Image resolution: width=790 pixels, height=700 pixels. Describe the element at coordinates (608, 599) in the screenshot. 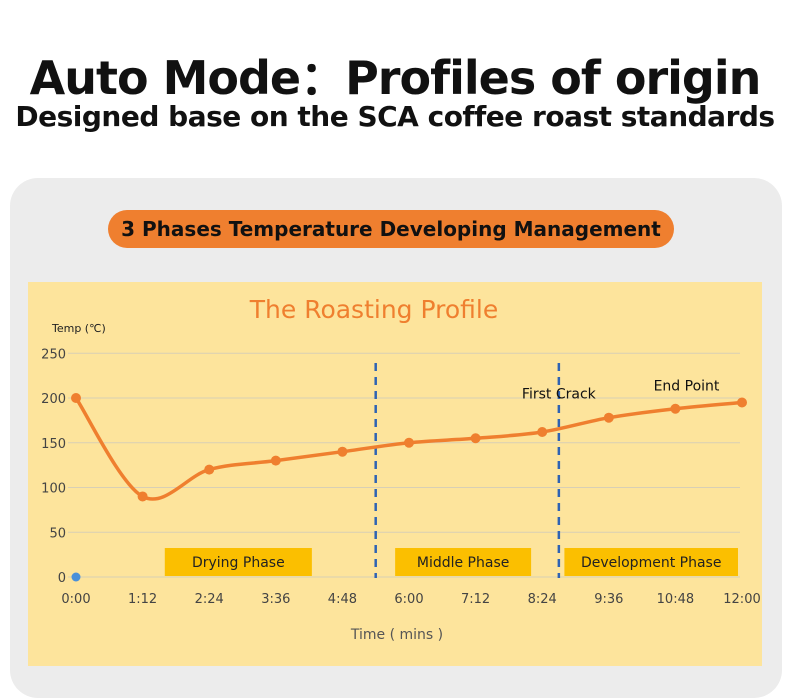

I see `x-tick-label: 9:36` at that location.